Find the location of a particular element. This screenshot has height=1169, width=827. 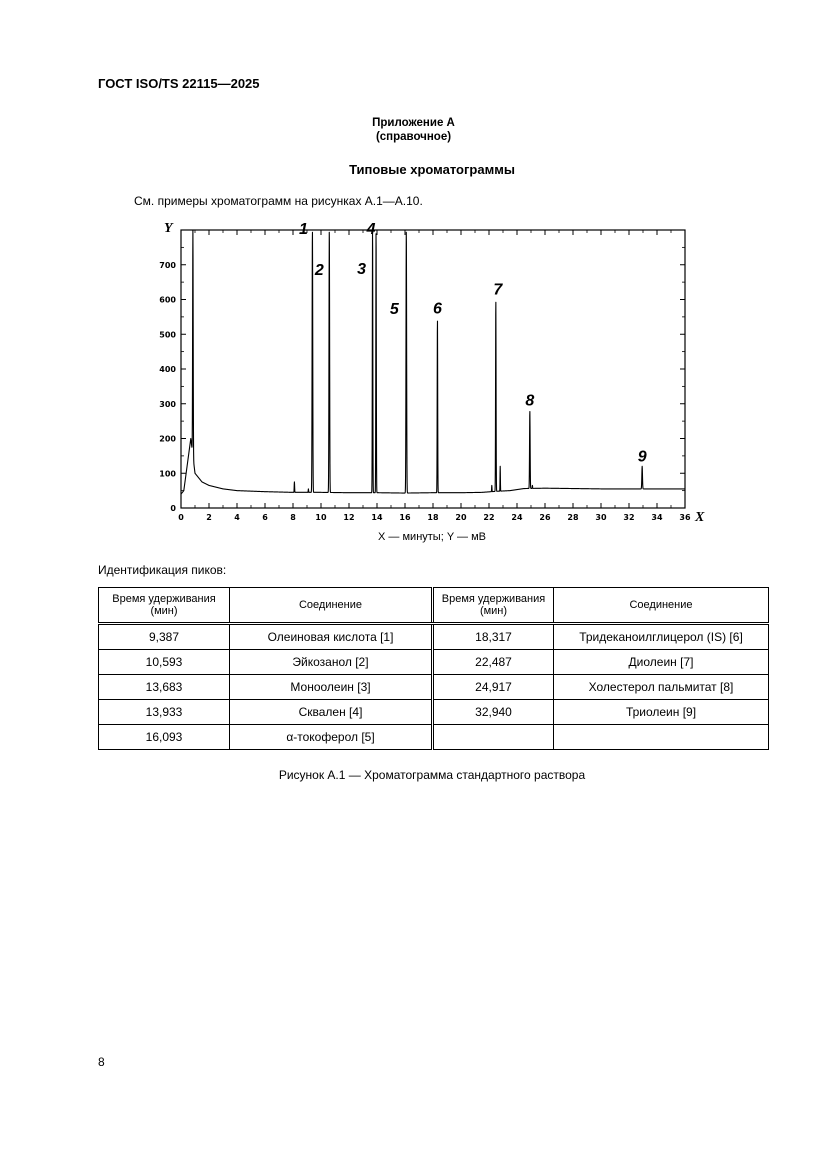

x-axis-name: X is located at coordinates (699, 517).